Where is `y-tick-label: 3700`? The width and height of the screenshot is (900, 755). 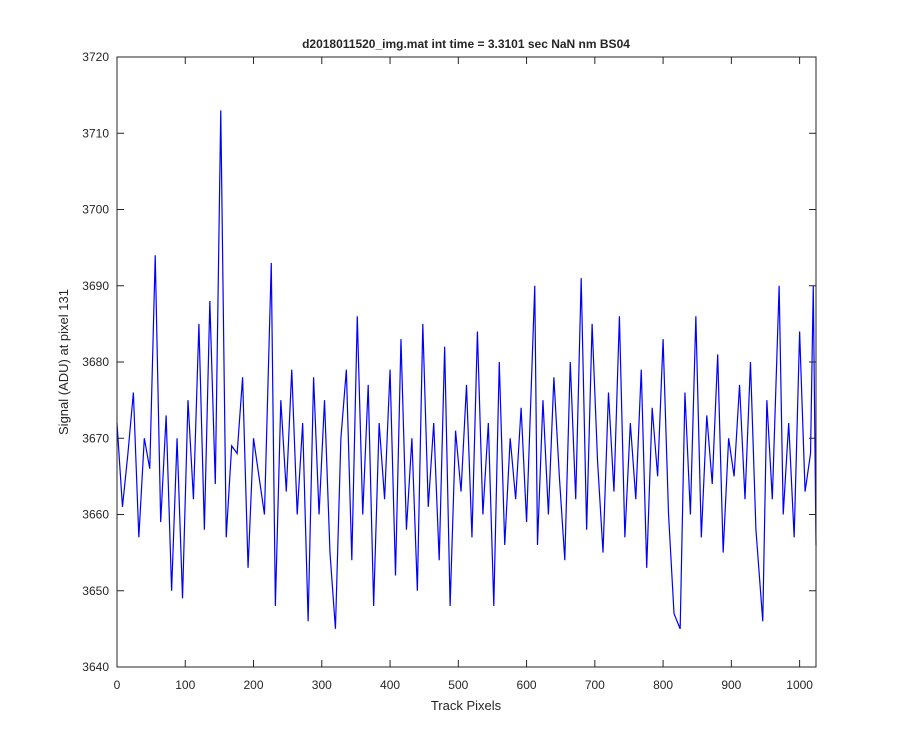
y-tick-label: 3700 is located at coordinates (95, 210).